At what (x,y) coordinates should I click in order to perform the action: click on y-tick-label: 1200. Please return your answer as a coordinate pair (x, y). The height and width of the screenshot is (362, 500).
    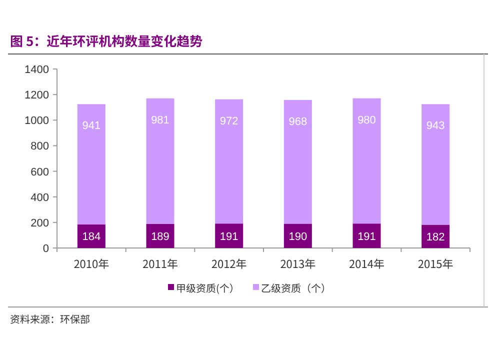
    Looking at the image, I should click on (36, 96).